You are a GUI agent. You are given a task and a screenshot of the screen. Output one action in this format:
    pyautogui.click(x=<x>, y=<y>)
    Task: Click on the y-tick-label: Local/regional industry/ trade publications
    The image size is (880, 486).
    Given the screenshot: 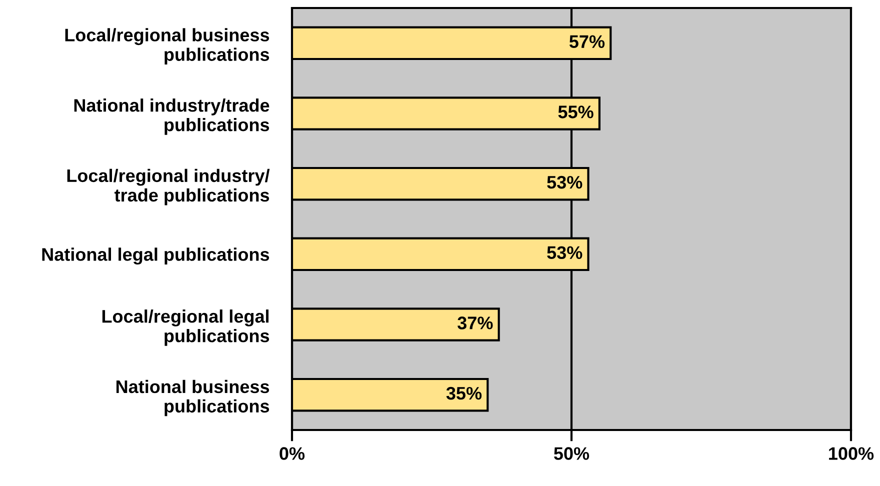 What is the action you would take?
    pyautogui.click(x=168, y=187)
    